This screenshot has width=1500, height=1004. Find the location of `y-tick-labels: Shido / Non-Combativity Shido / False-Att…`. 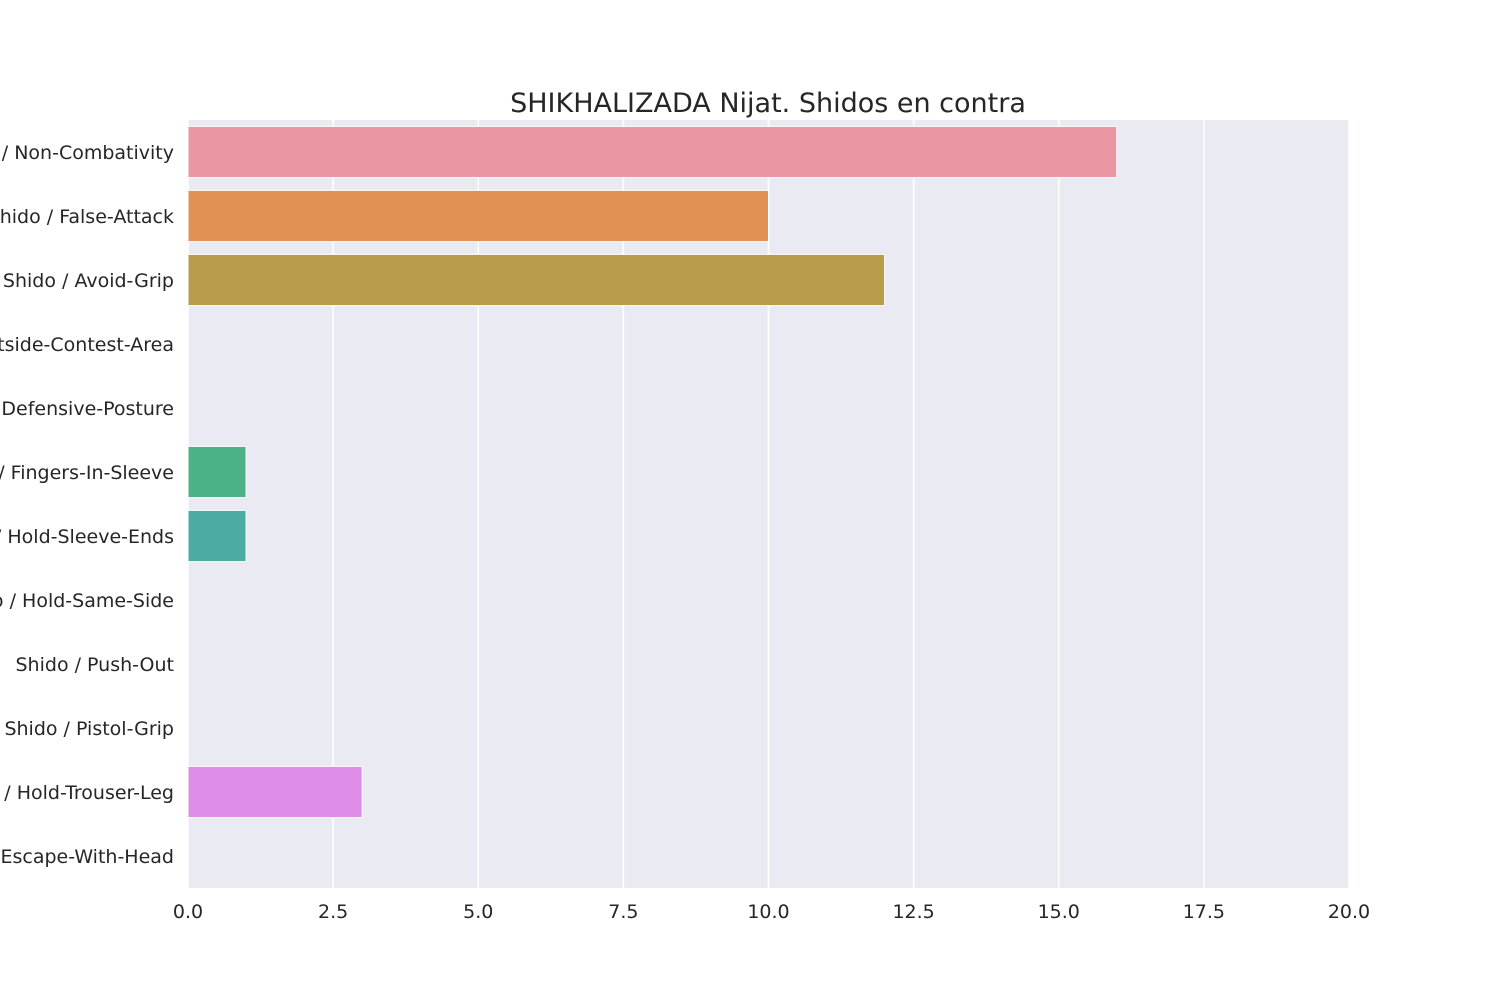

y-tick-labels: Shido / Non-Combativity Shido / False-Att… is located at coordinates (87, 505).